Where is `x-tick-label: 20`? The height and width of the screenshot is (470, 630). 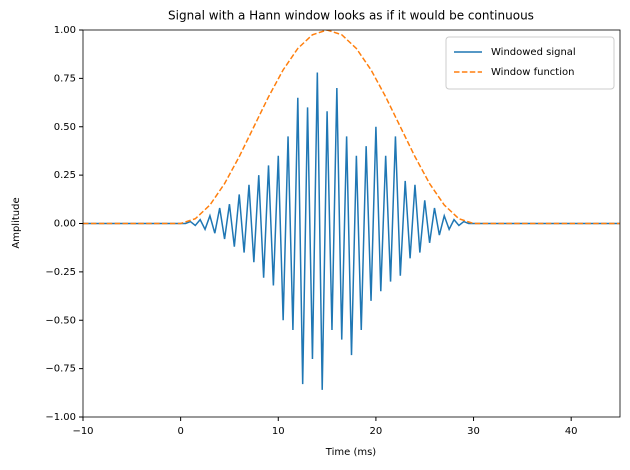
x-tick-label: 20 is located at coordinates (376, 431).